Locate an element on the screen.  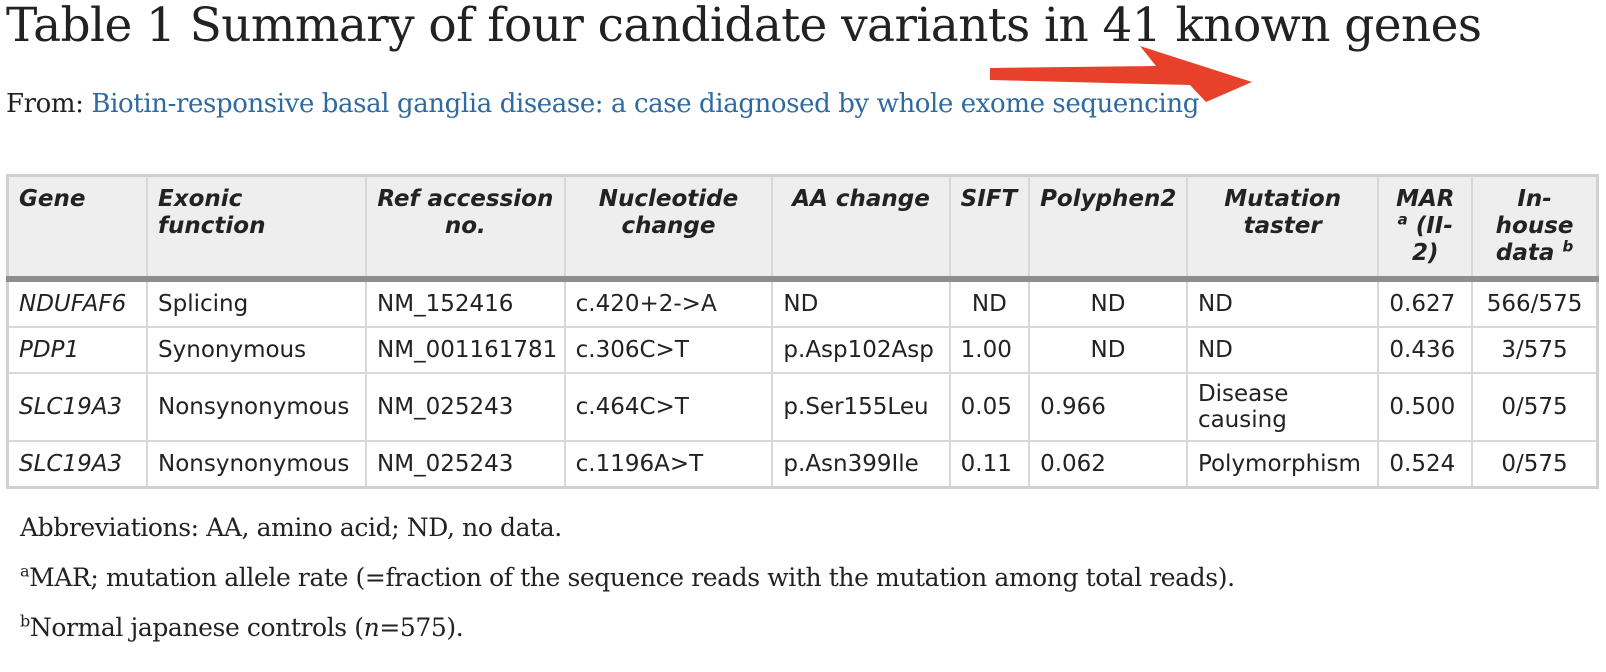
col-header-in-house-data: In-house data b is located at coordinates (1535, 227).